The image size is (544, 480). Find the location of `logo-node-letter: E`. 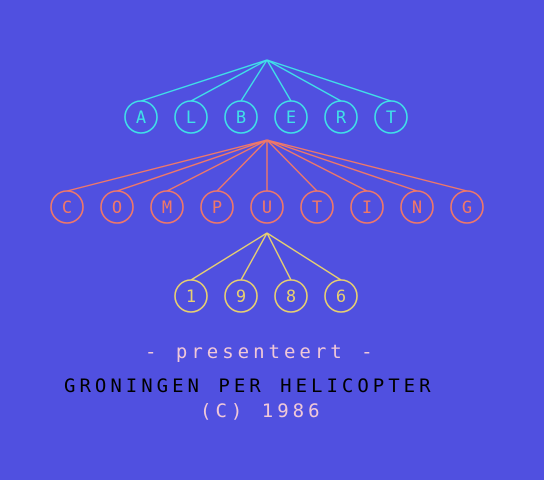

logo-node-letter: E is located at coordinates (291, 118).